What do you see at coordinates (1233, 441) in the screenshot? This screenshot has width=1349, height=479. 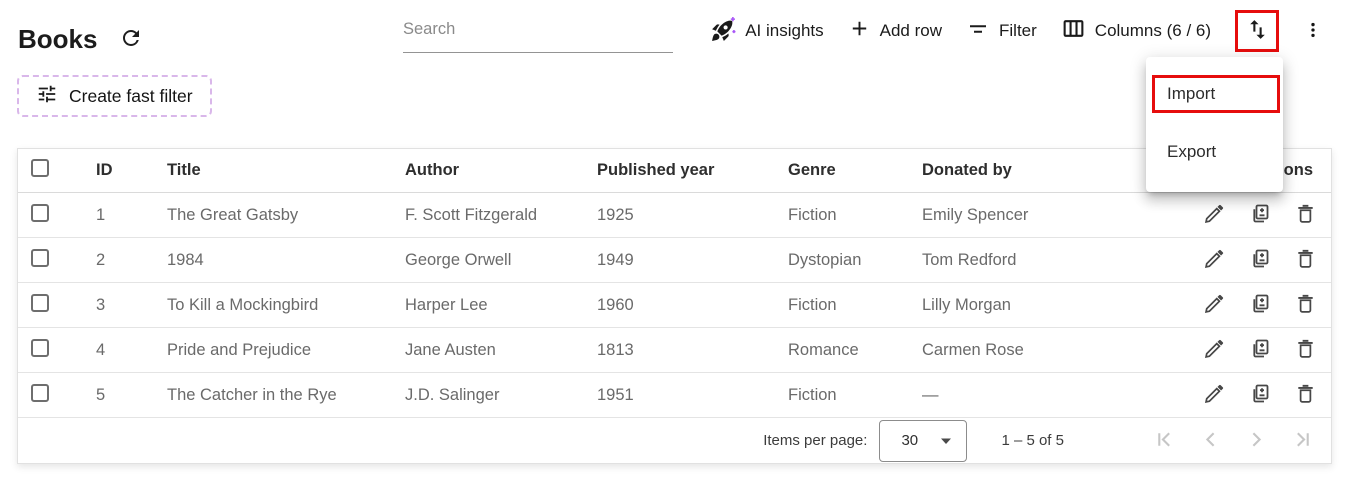 I see `pagination-nav` at bounding box center [1233, 441].